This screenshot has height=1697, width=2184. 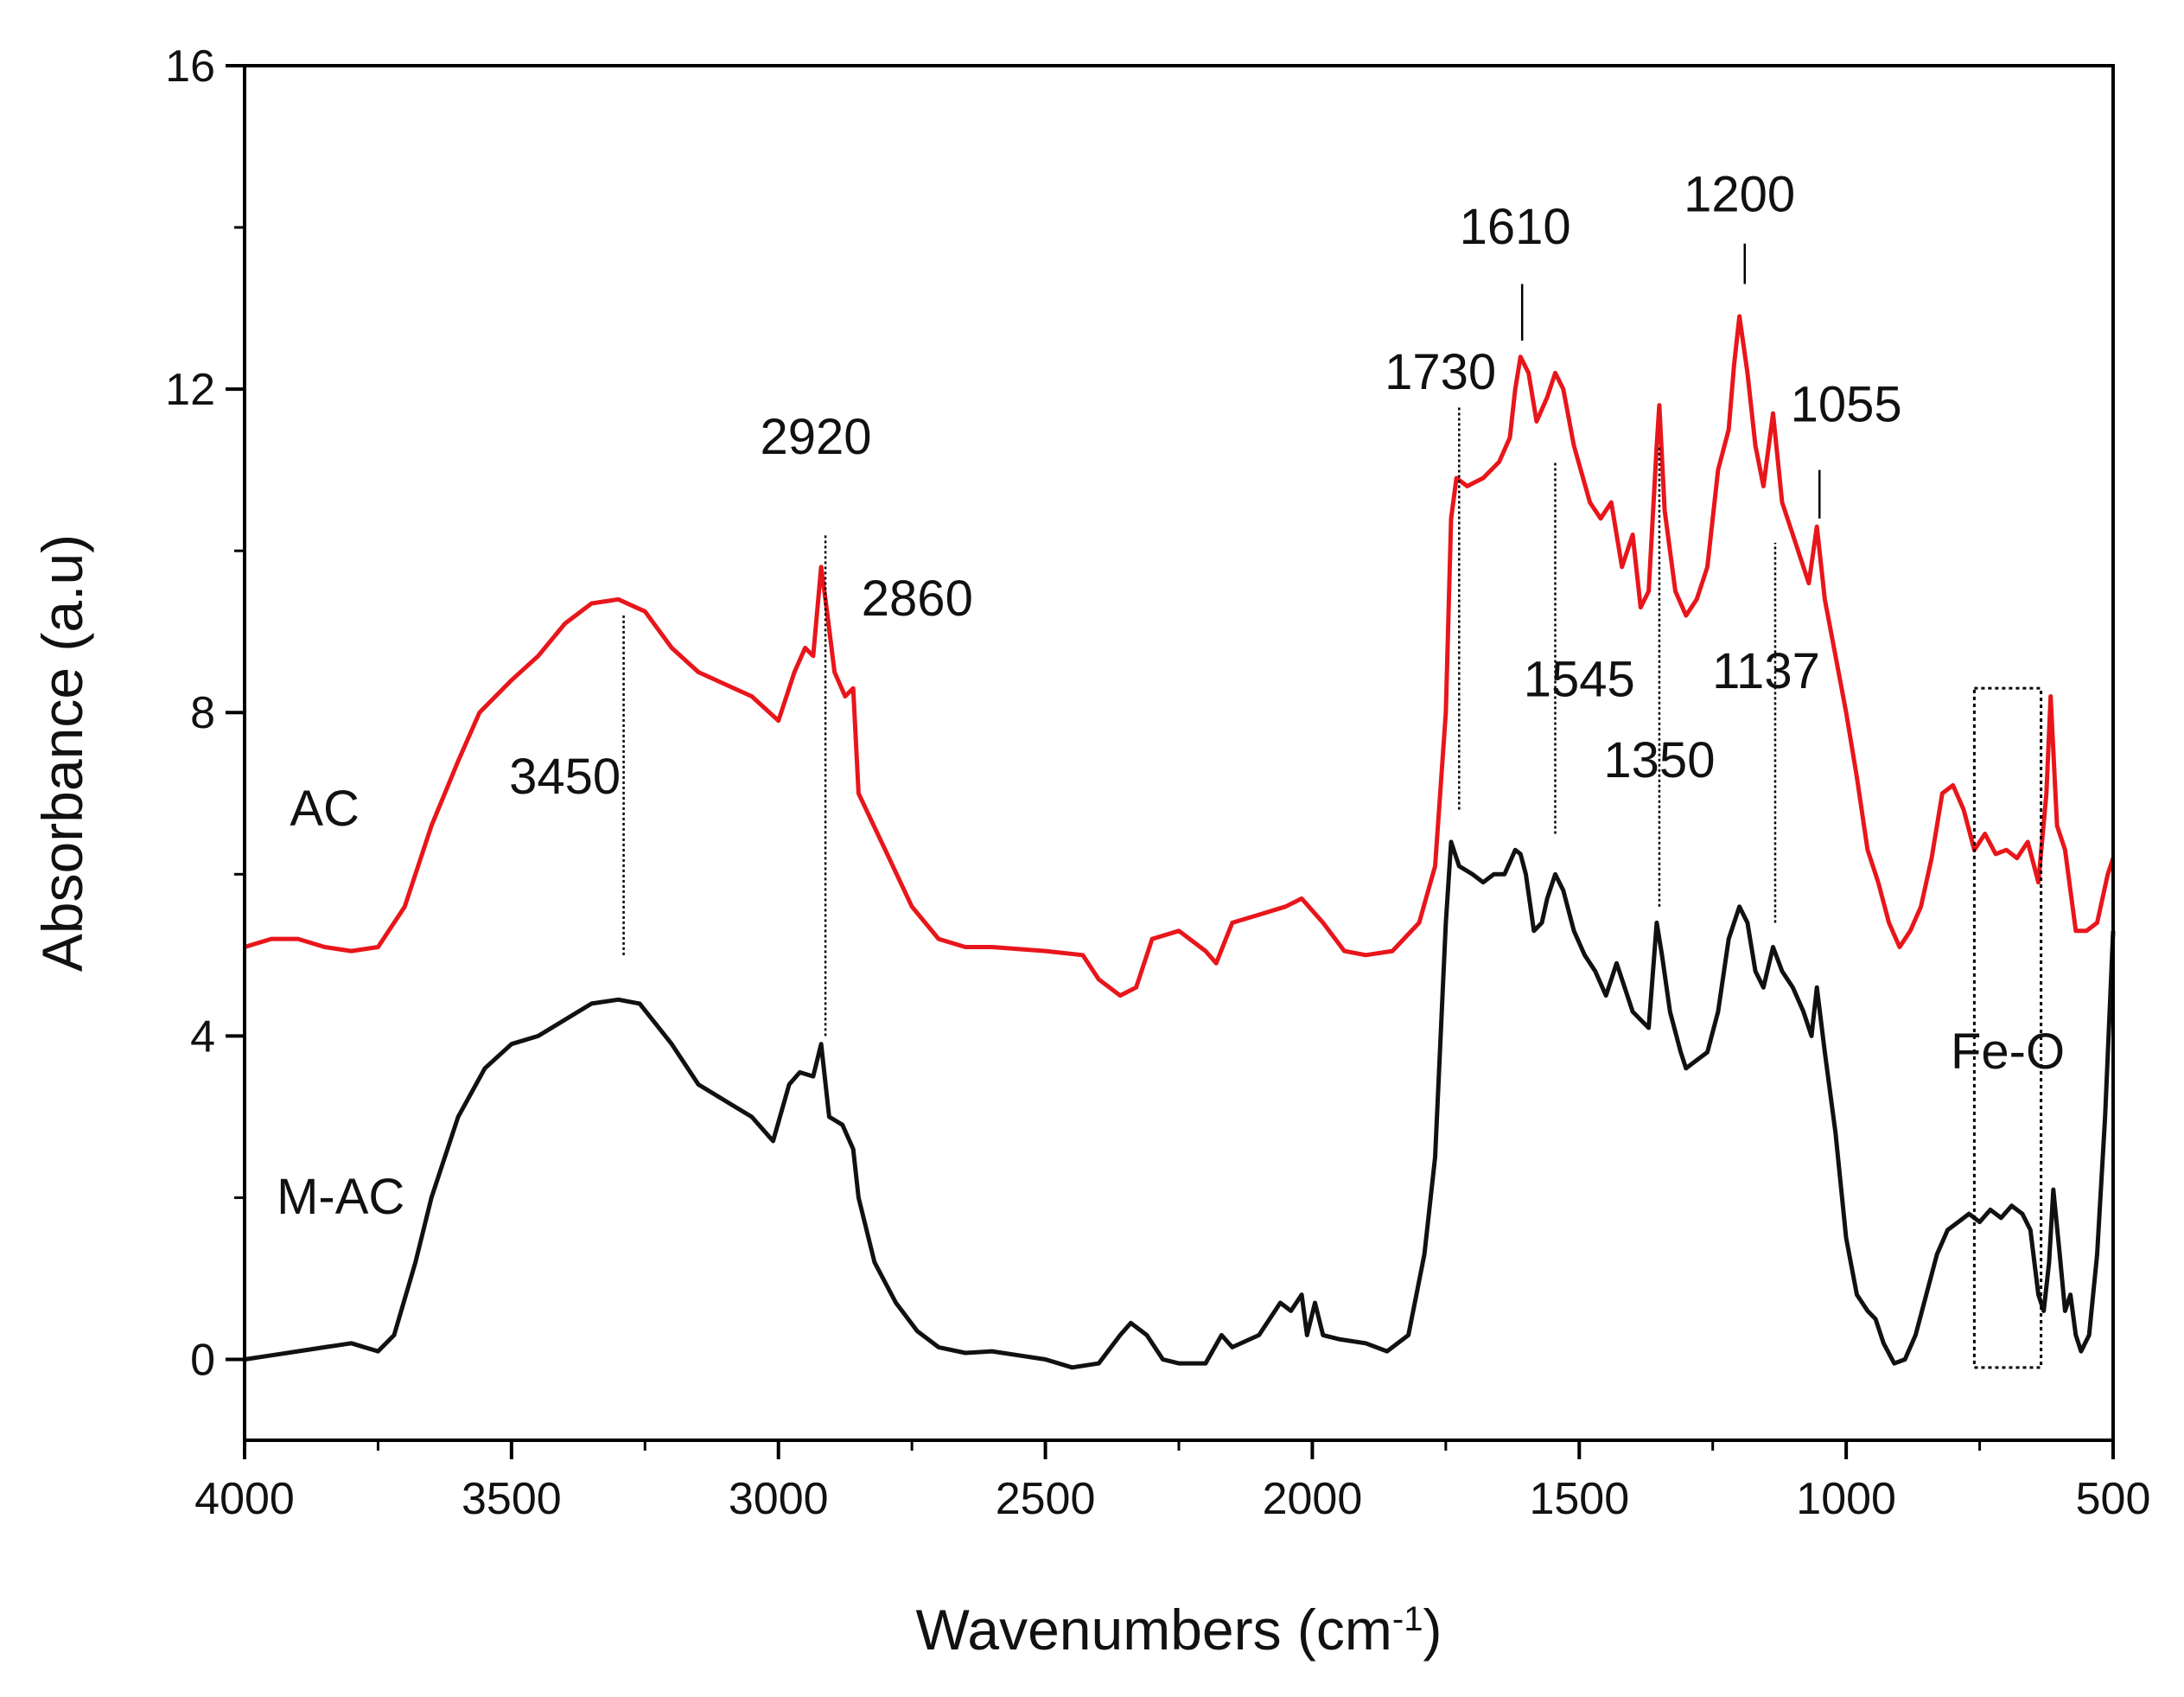 I want to click on peak-label-1137: 1137, so click(x=1766, y=671).